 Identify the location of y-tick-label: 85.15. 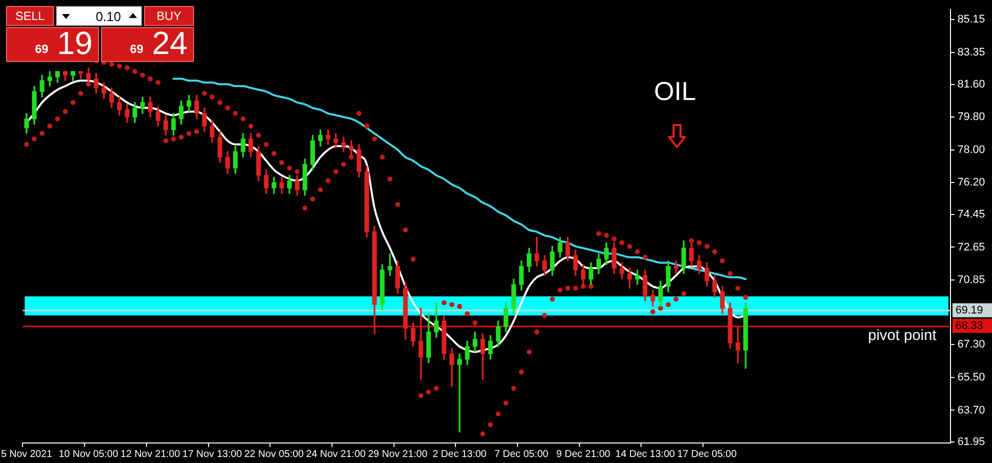
(971, 20).